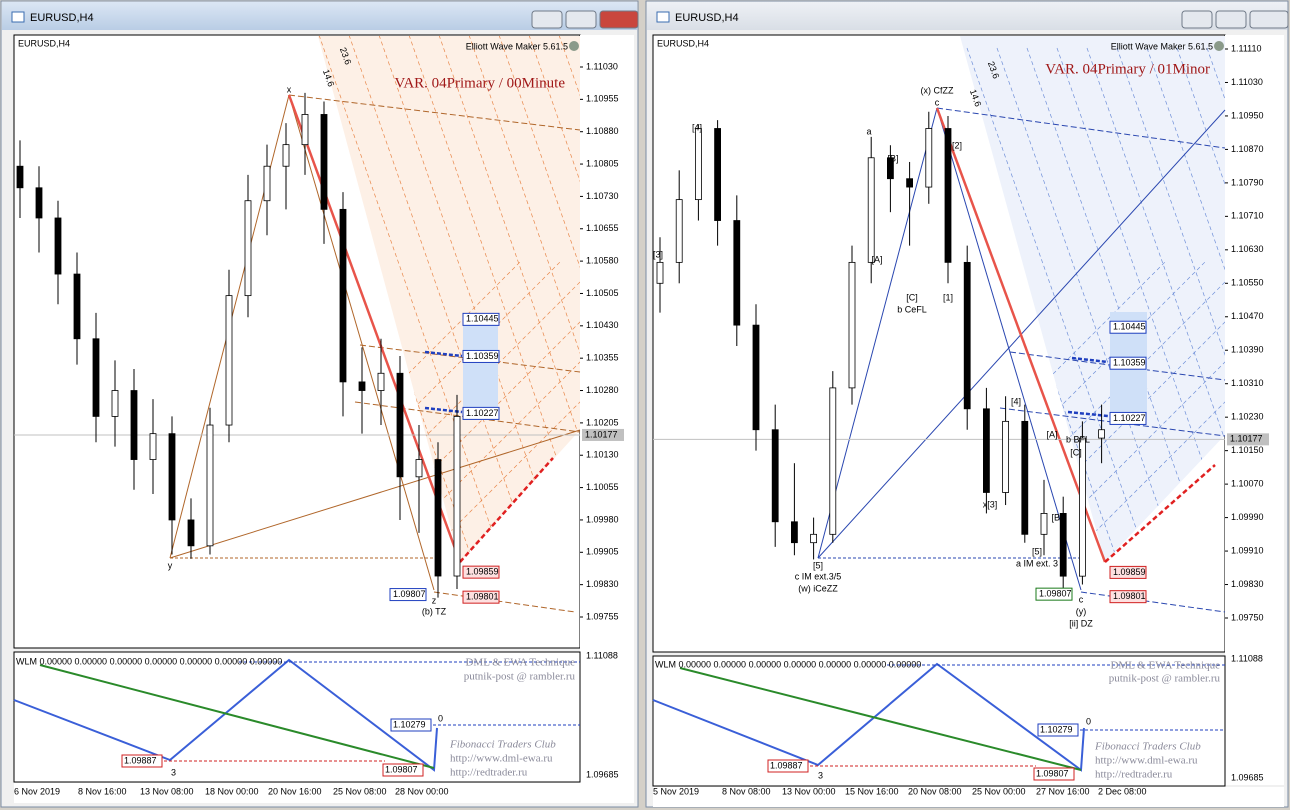  I want to click on time-label: 28 Nov 00:00, so click(422, 791).